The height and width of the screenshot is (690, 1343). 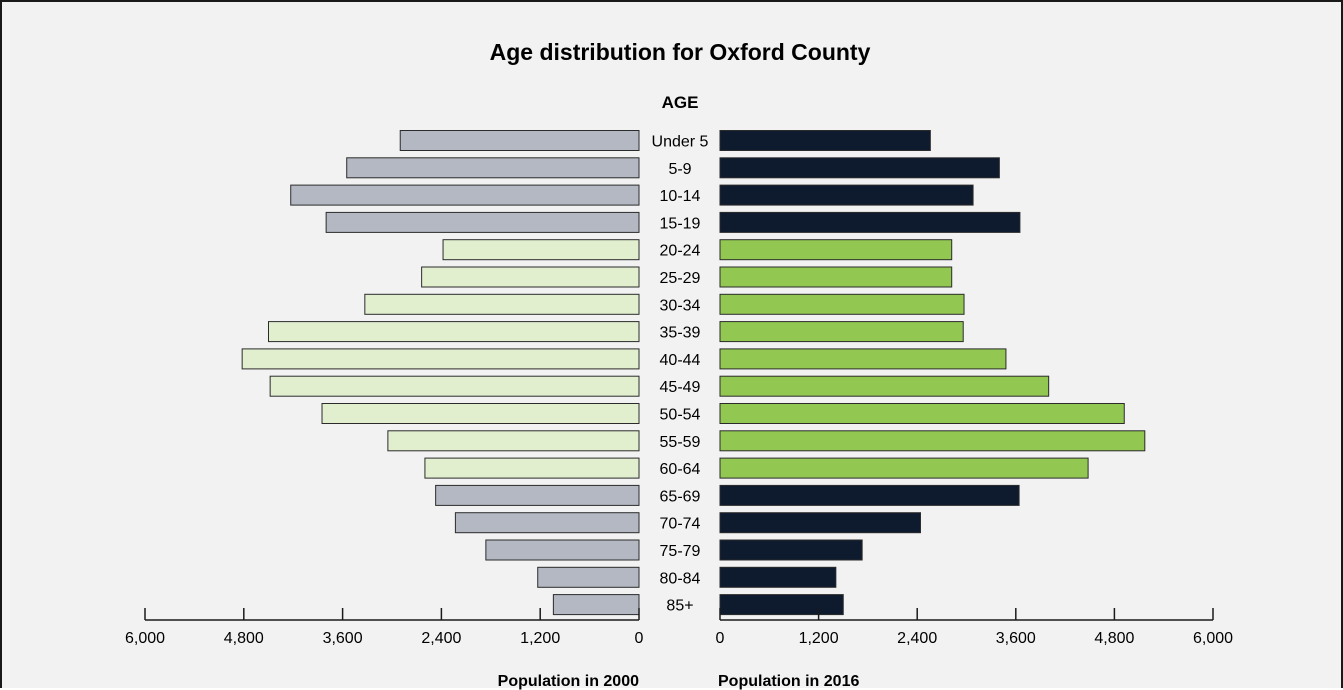 What do you see at coordinates (680, 578) in the screenshot?
I see `age-label-80-84: 80-84` at bounding box center [680, 578].